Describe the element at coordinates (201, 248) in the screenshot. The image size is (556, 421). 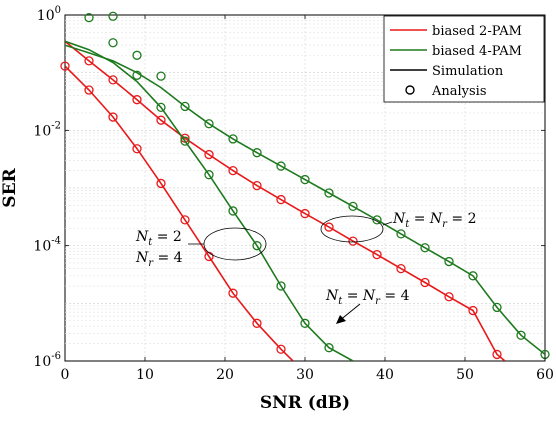
I see `annotation-nt2-nr4: Nt = 2 Nr = 4` at that location.